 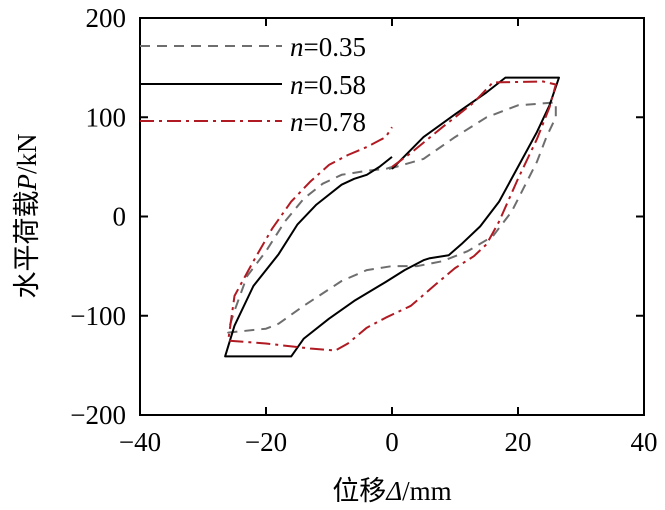 What do you see at coordinates (106, 117) in the screenshot?
I see `y-tick-label: 100` at bounding box center [106, 117].